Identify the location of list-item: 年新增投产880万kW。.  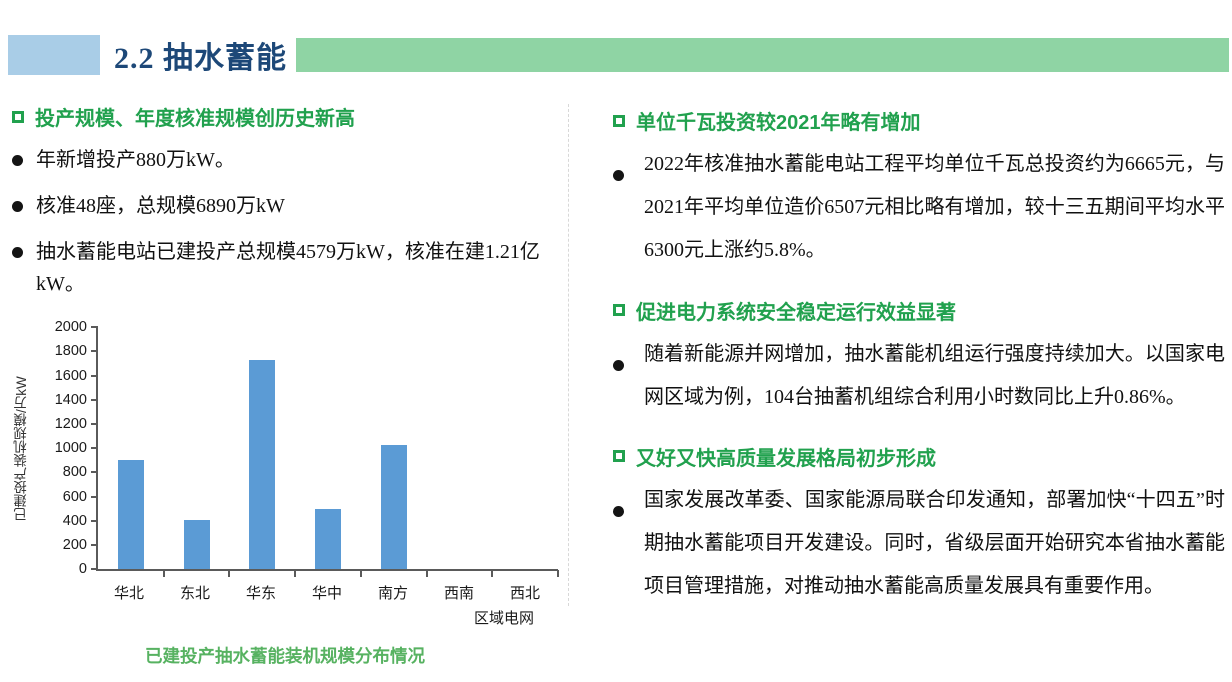
(288, 160).